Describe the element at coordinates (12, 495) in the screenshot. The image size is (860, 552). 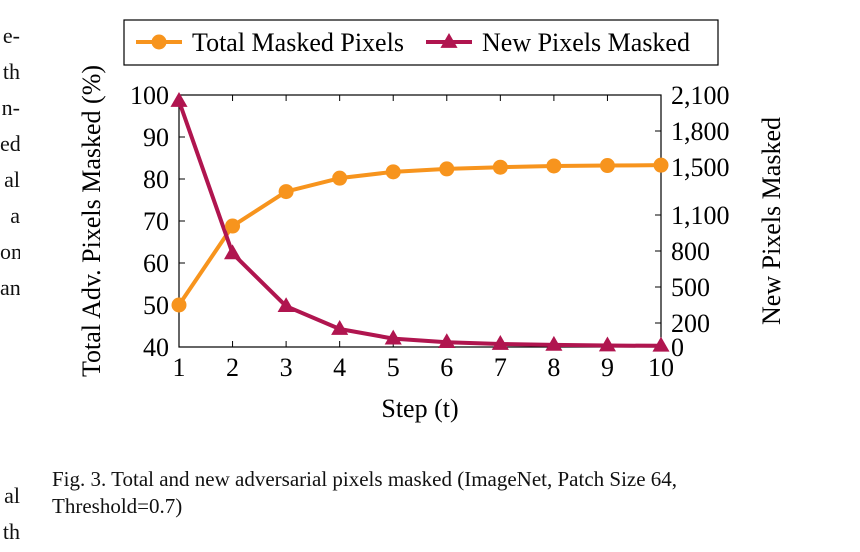
I see `margin-fragment-bottom-0: al` at that location.